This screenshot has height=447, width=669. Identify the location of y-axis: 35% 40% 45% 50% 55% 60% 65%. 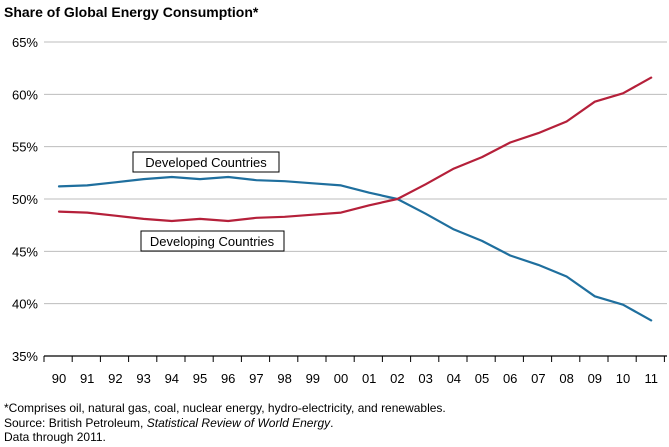
(25, 199).